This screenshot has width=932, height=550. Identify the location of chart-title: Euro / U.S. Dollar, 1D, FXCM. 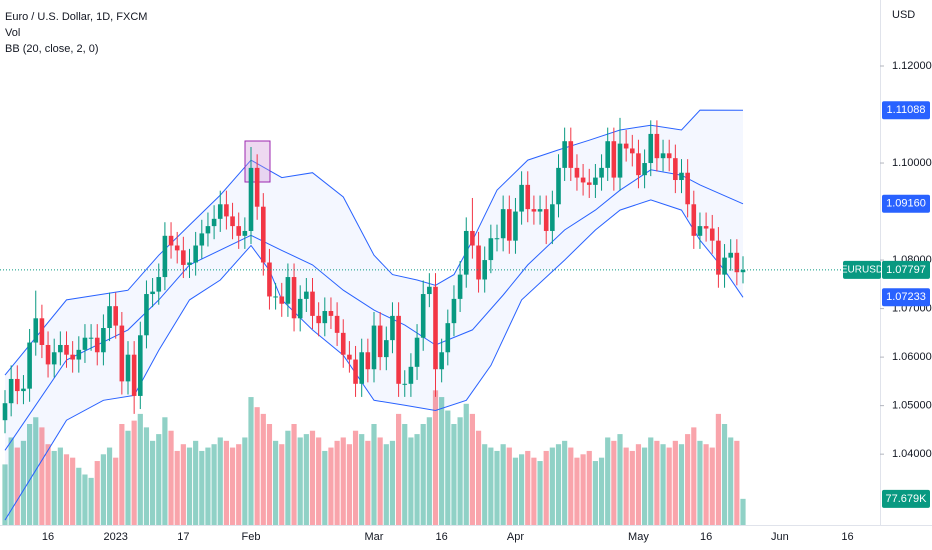
(76, 17).